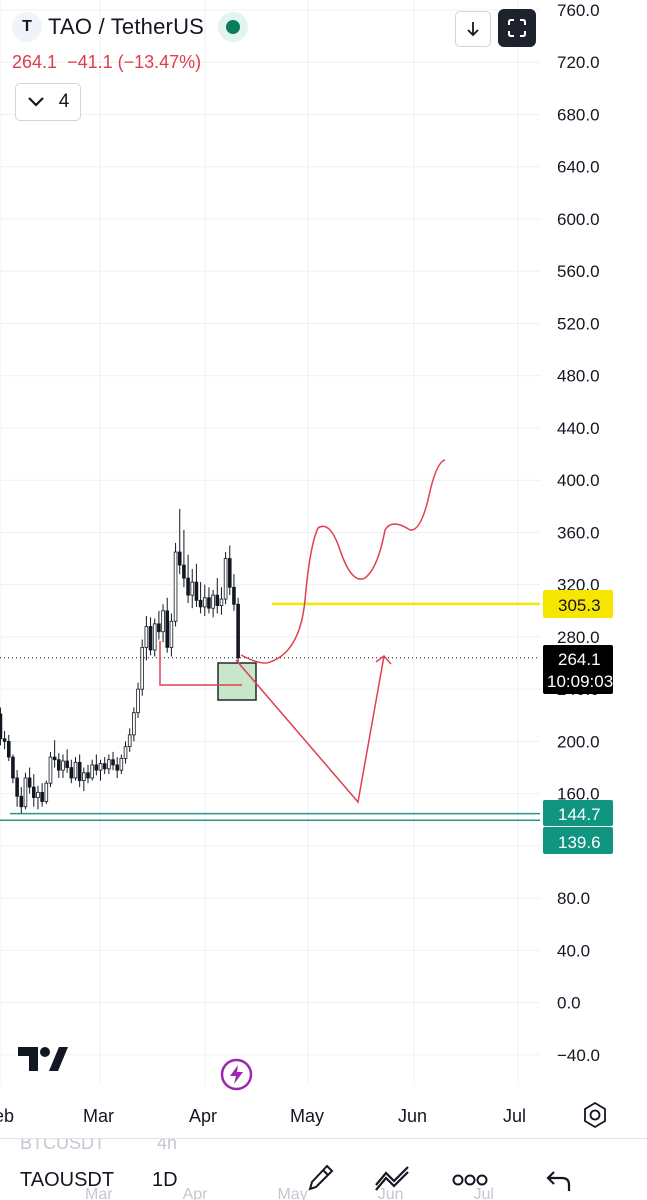  Describe the element at coordinates (578, 480) in the screenshot. I see `price-axis-tick: 400.0` at that location.